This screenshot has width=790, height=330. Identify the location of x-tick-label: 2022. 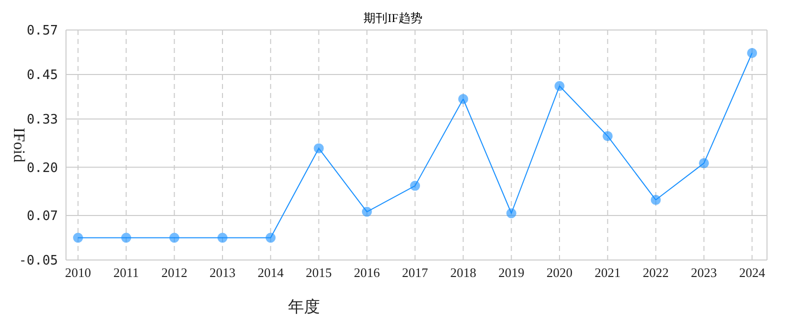
(655, 272).